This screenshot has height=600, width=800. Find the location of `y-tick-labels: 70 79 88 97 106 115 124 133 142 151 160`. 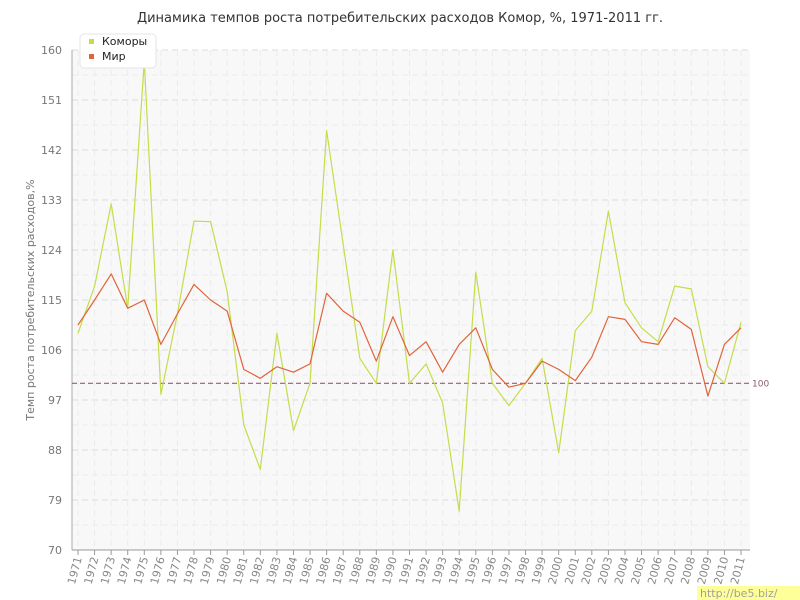

y-tick-labels: 70 79 88 97 106 115 124 133 142 151 160 is located at coordinates (51, 300).